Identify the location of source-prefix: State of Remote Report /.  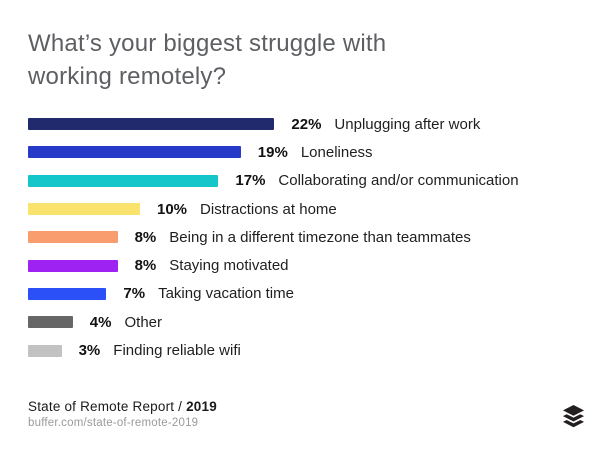
(107, 406).